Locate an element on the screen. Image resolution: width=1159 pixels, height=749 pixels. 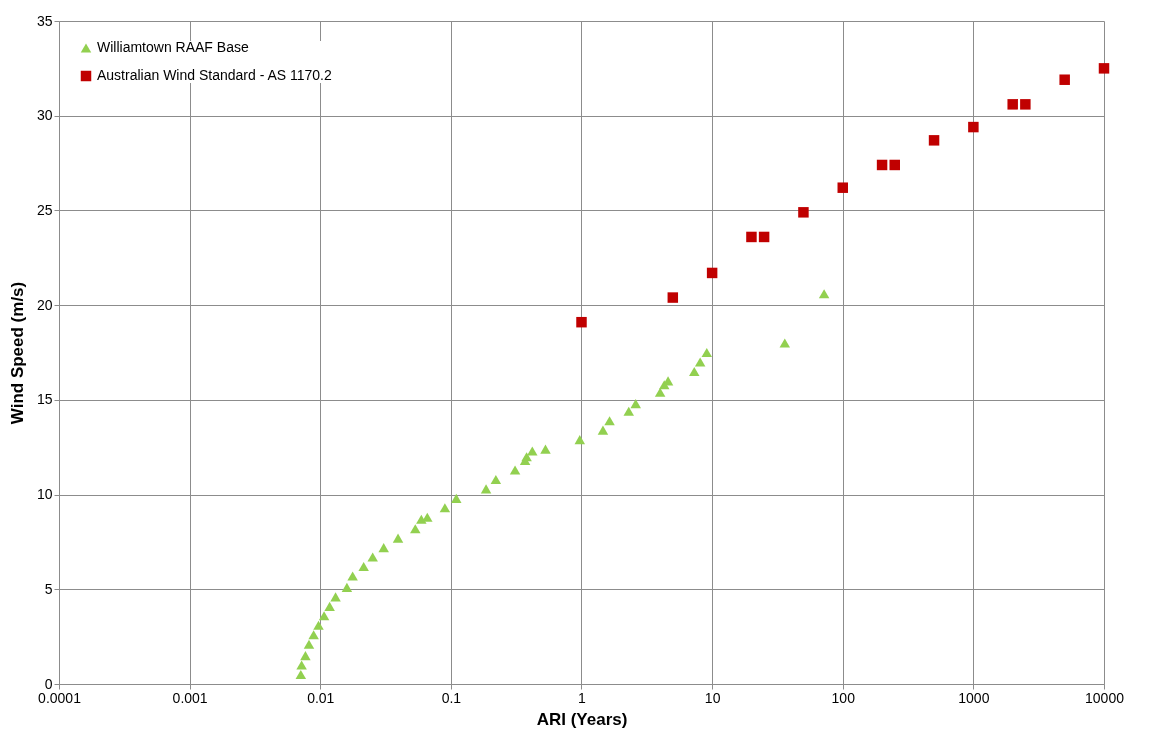
x-tick-label: 0.1 is located at coordinates (451, 697).